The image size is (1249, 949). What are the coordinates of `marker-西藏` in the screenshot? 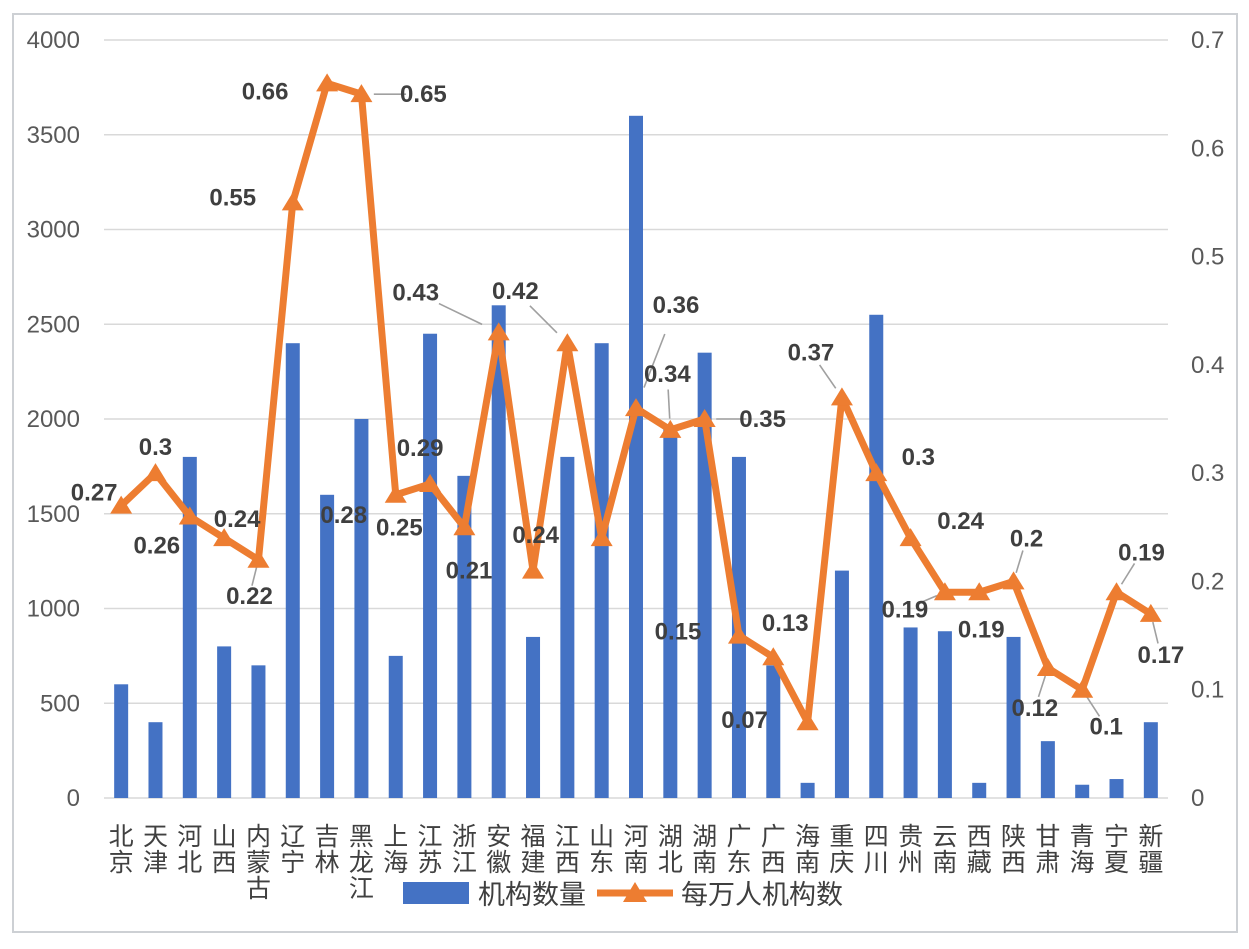 It's located at (979, 591).